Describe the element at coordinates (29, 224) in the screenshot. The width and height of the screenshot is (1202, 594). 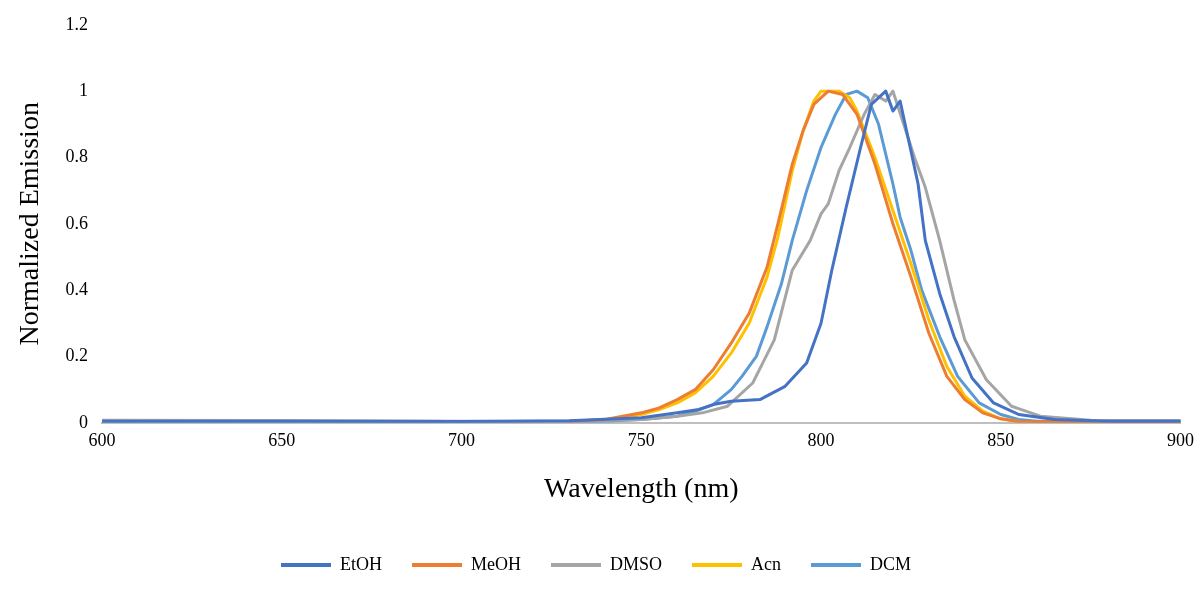
I see `y-axis-title: Normalized Emission` at that location.